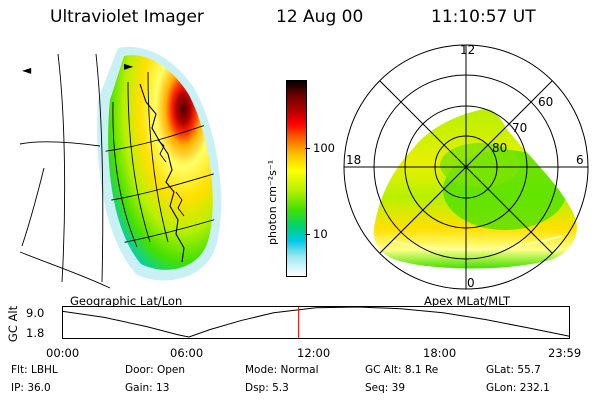  What do you see at coordinates (501, 388) in the screenshot?
I see `info-key: GLon:` at bounding box center [501, 388].